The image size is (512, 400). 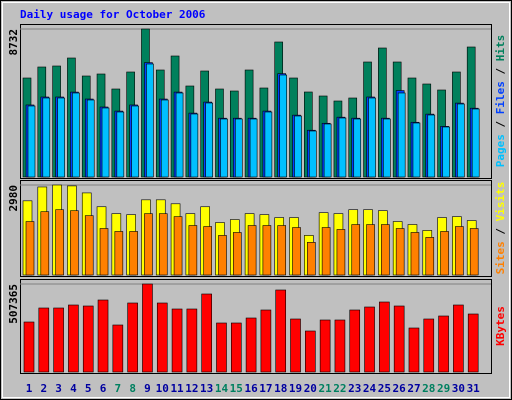 I want to click on x-tick-label: 12, so click(x=191, y=388).